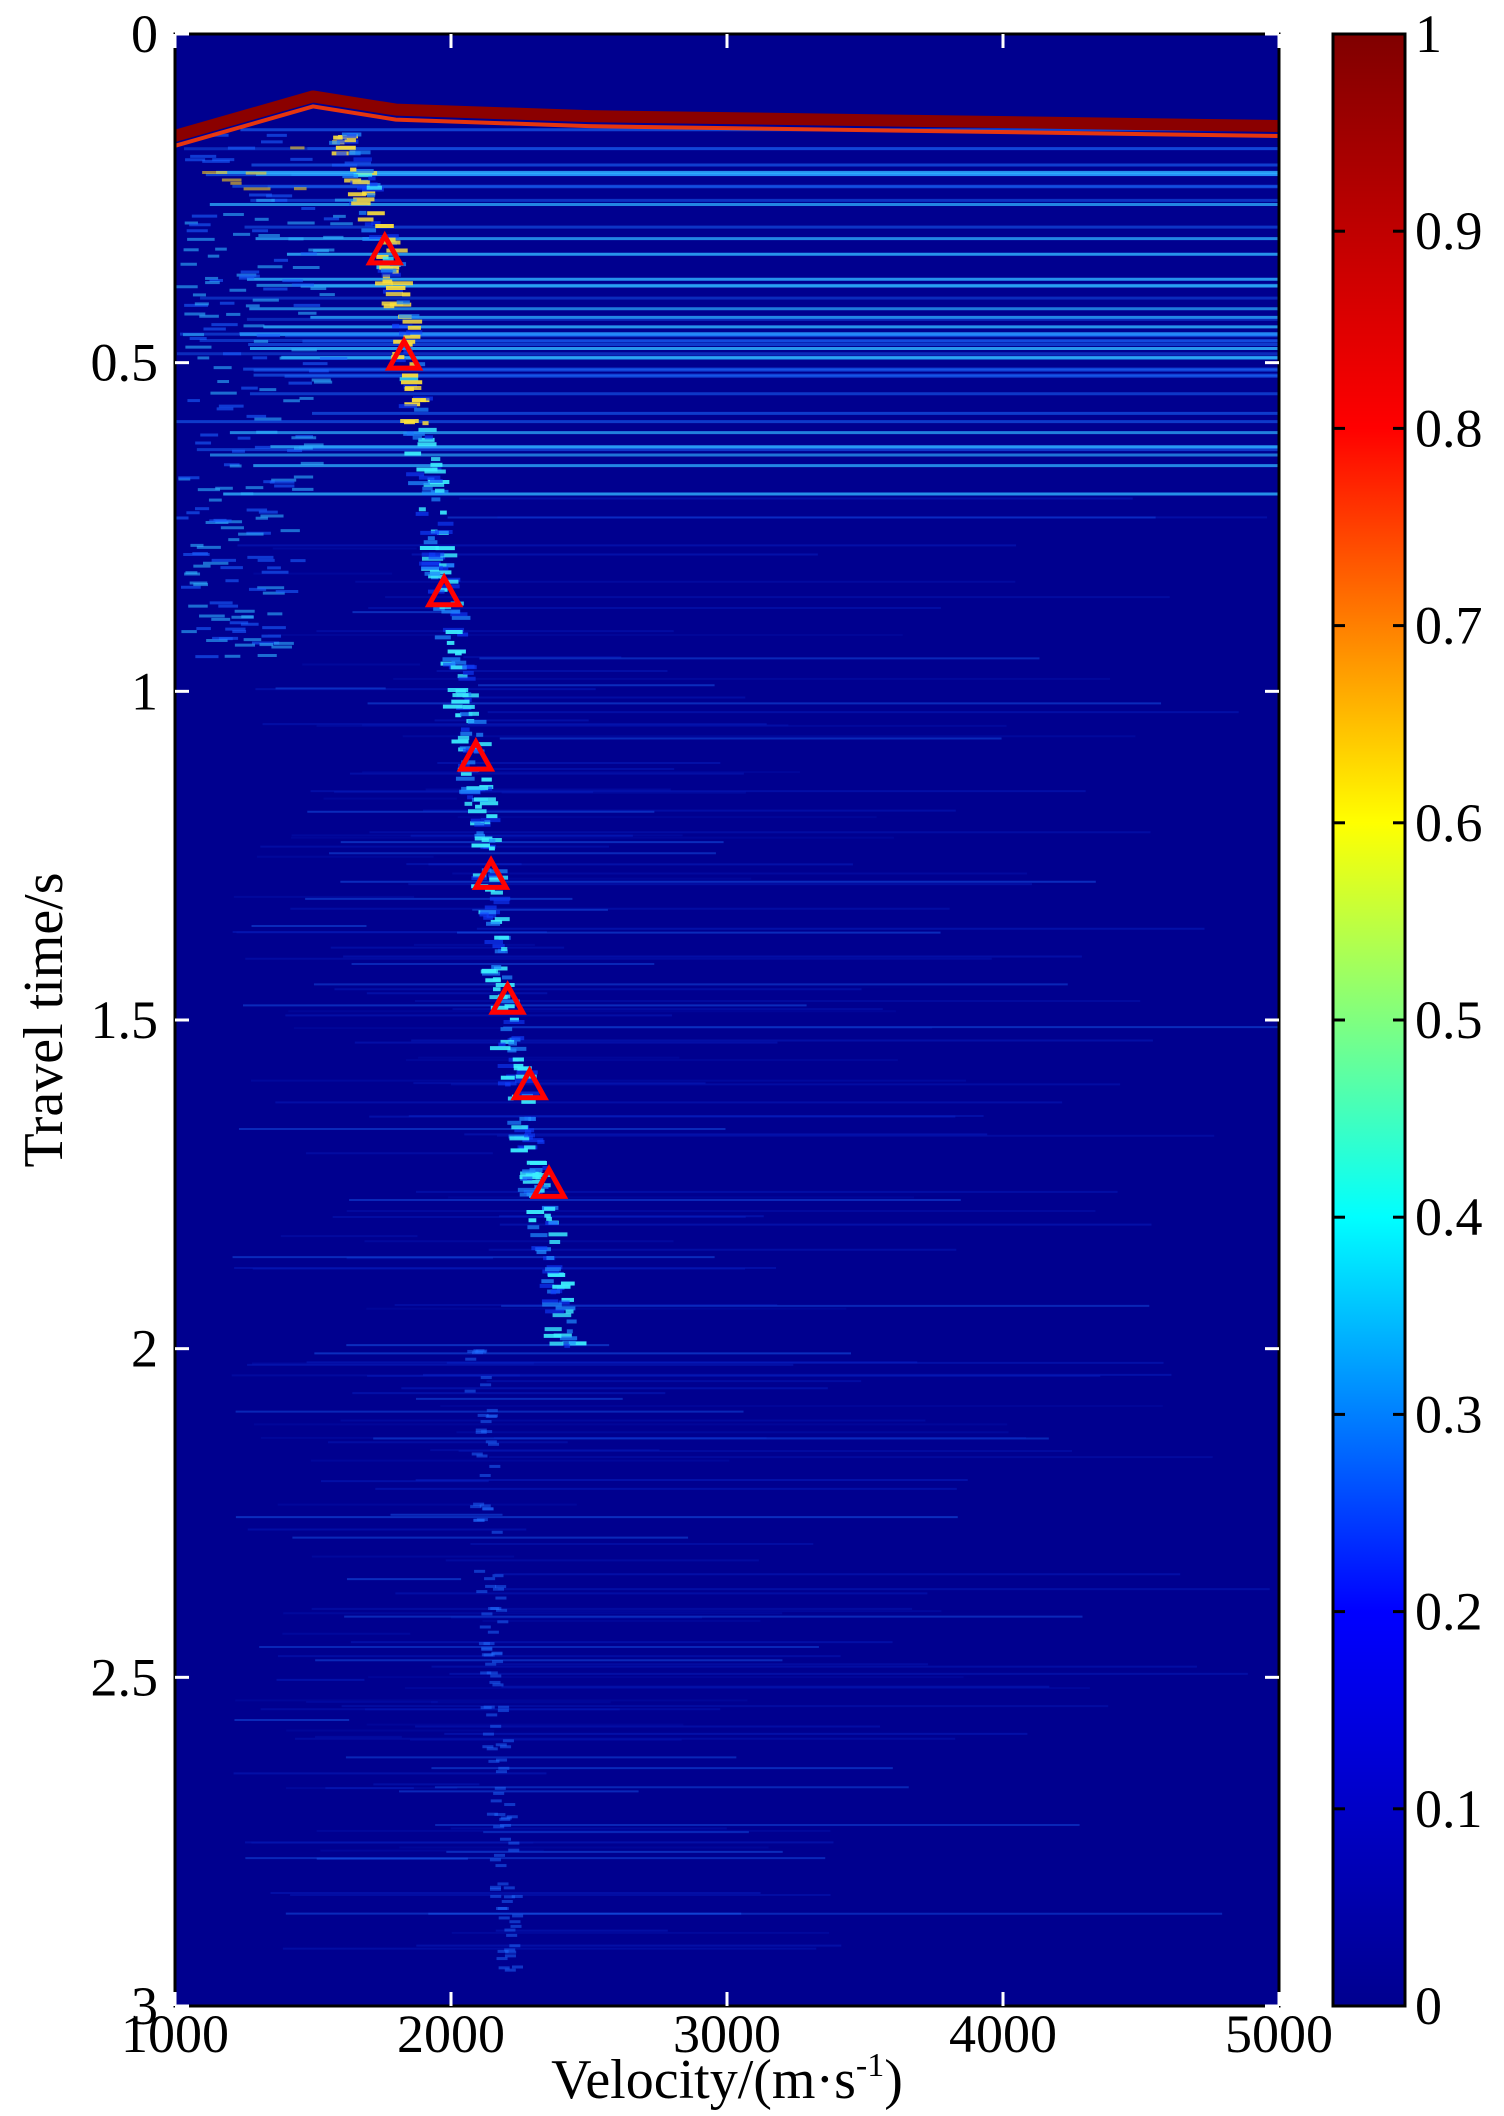 The width and height of the screenshot is (1504, 2116). I want to click on x-axis-label-sup: -1, so click(870, 2065).